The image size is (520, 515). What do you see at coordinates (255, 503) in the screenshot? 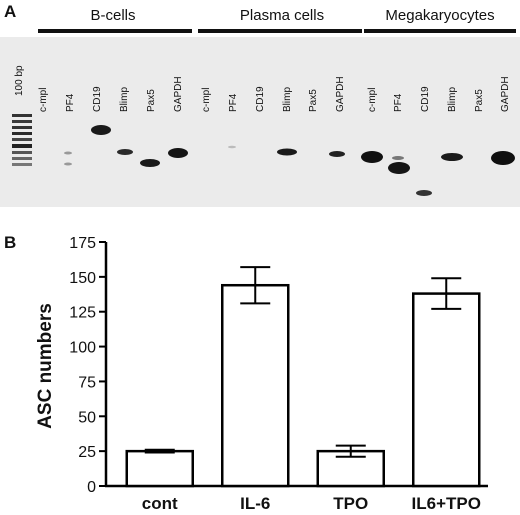
I see `x-tick-label: IL-6` at bounding box center [255, 503].